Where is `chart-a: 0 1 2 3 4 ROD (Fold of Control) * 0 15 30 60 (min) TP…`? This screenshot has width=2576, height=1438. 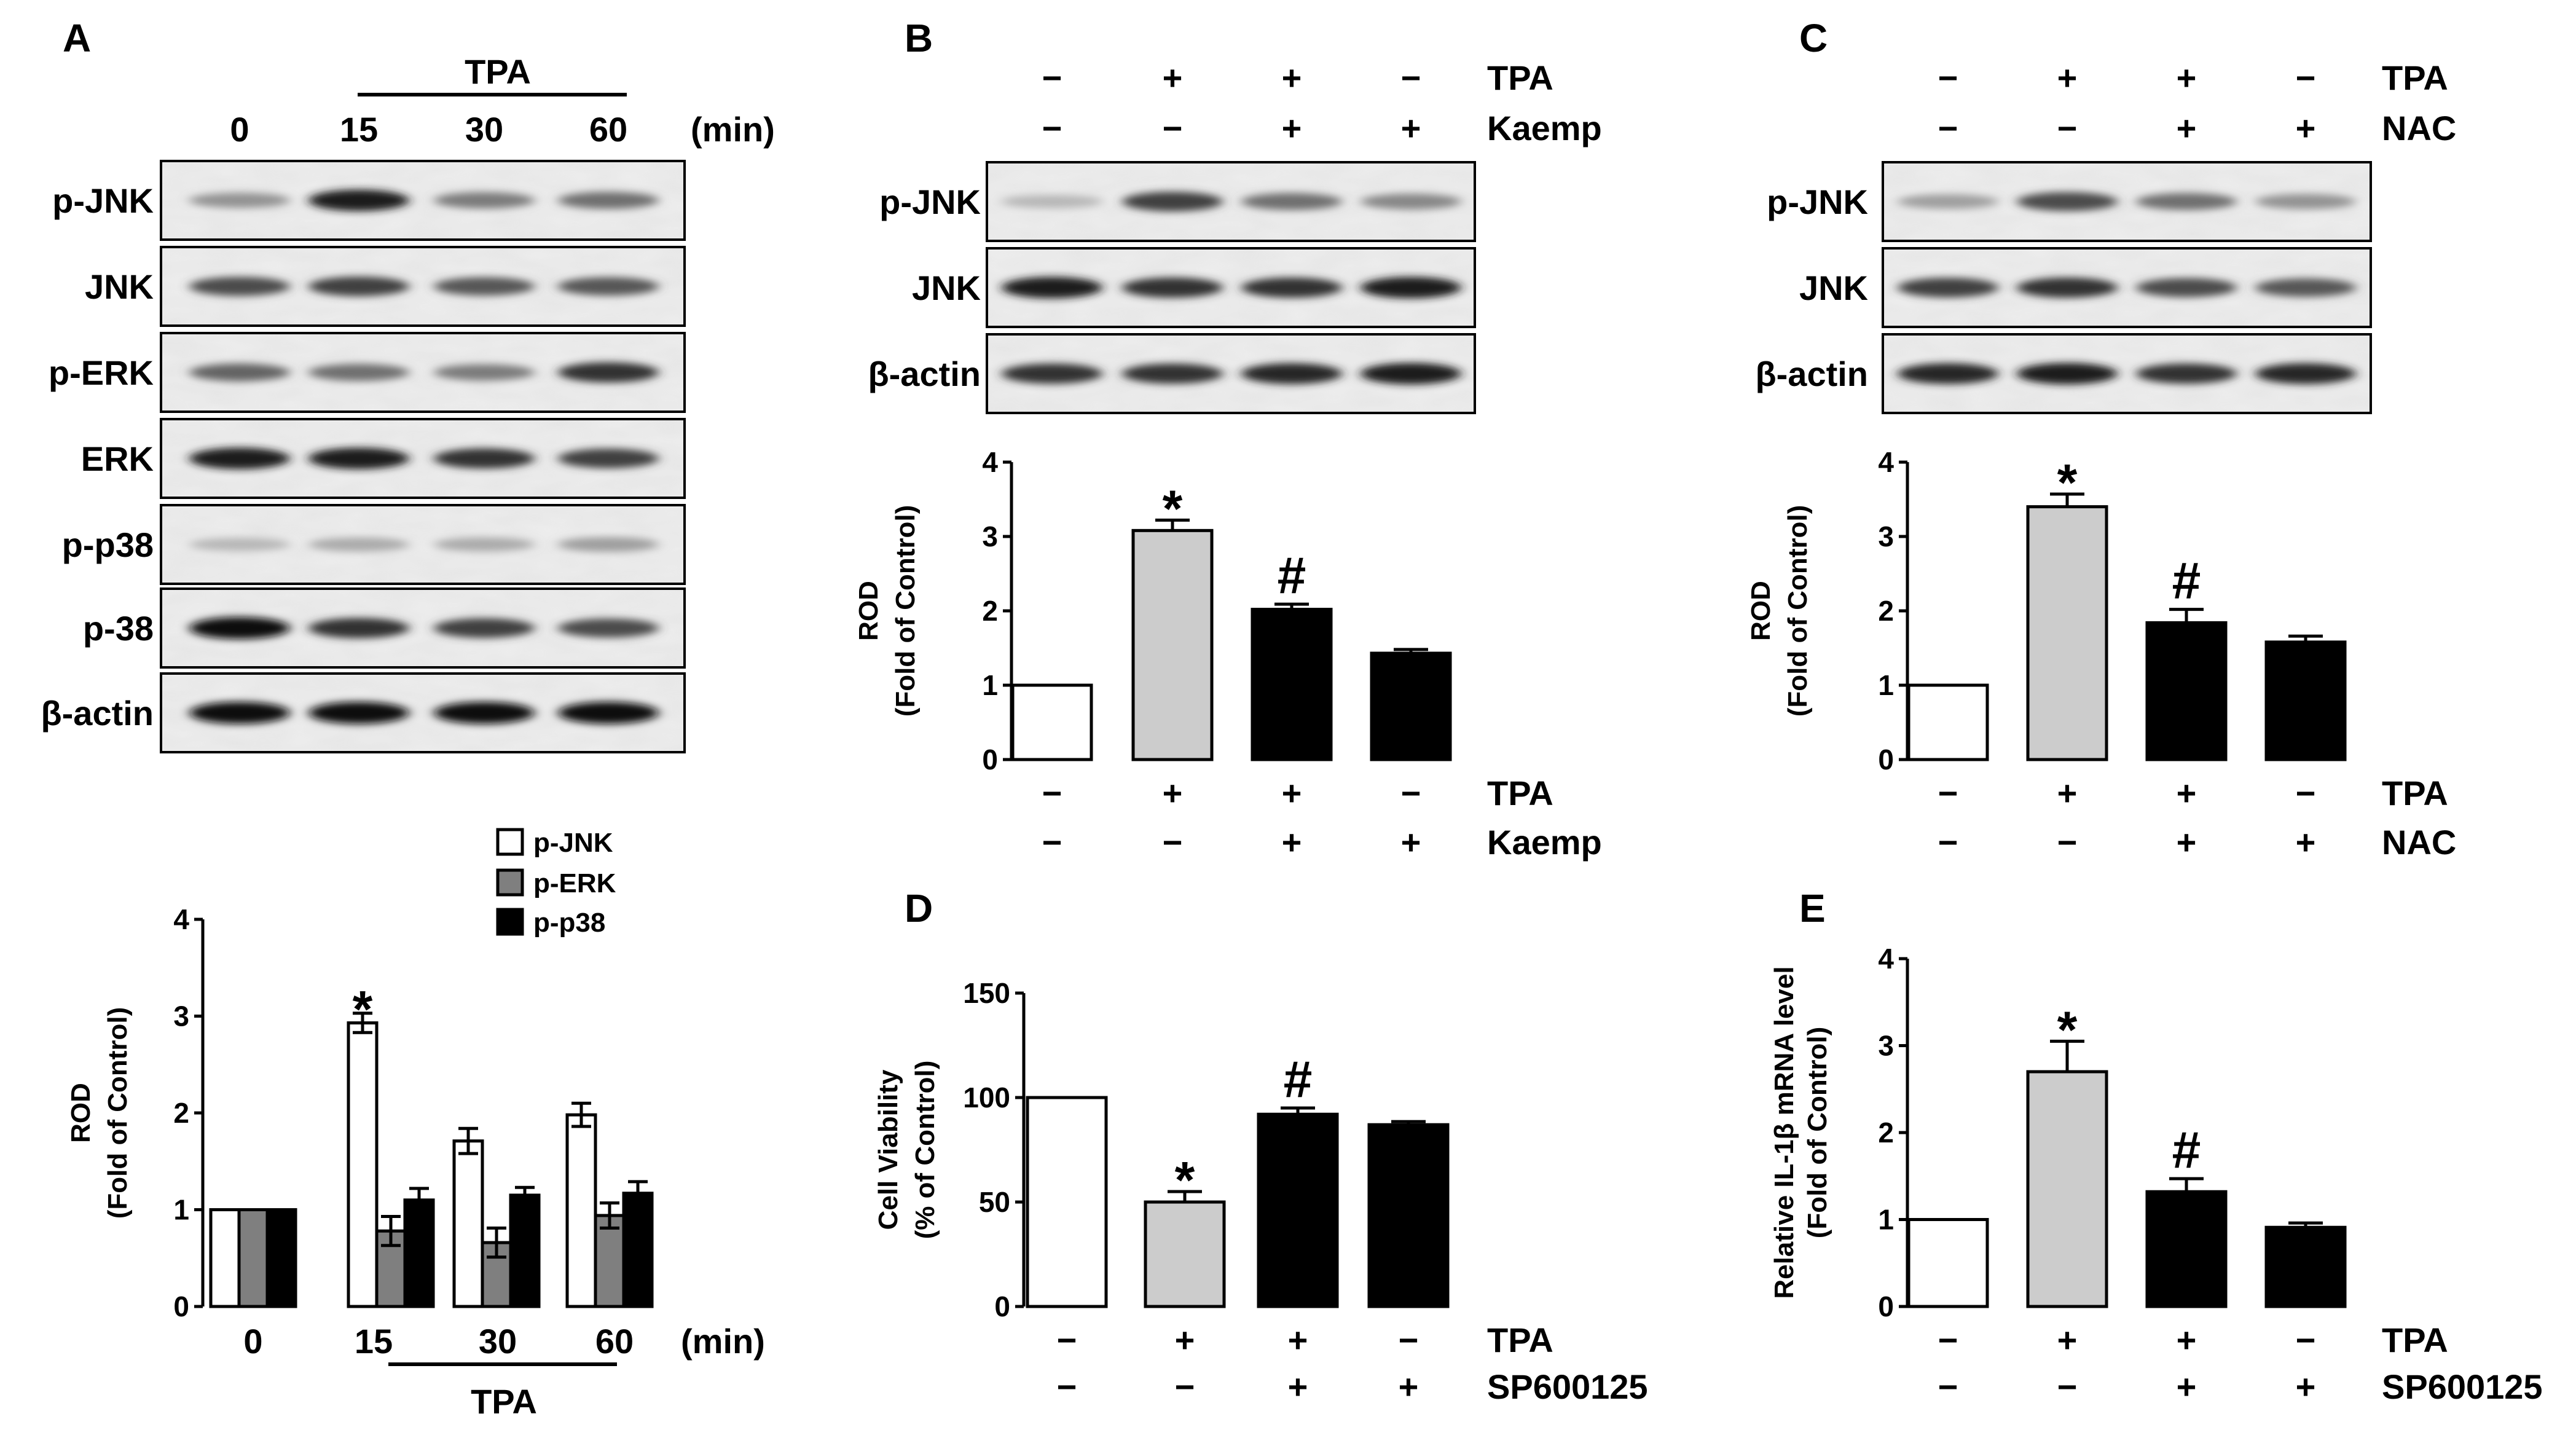
chart-a: 0 1 2 3 4 ROD (Fold of Control) * 0 15 30 60 (min) TP… is located at coordinates (415, 1124).